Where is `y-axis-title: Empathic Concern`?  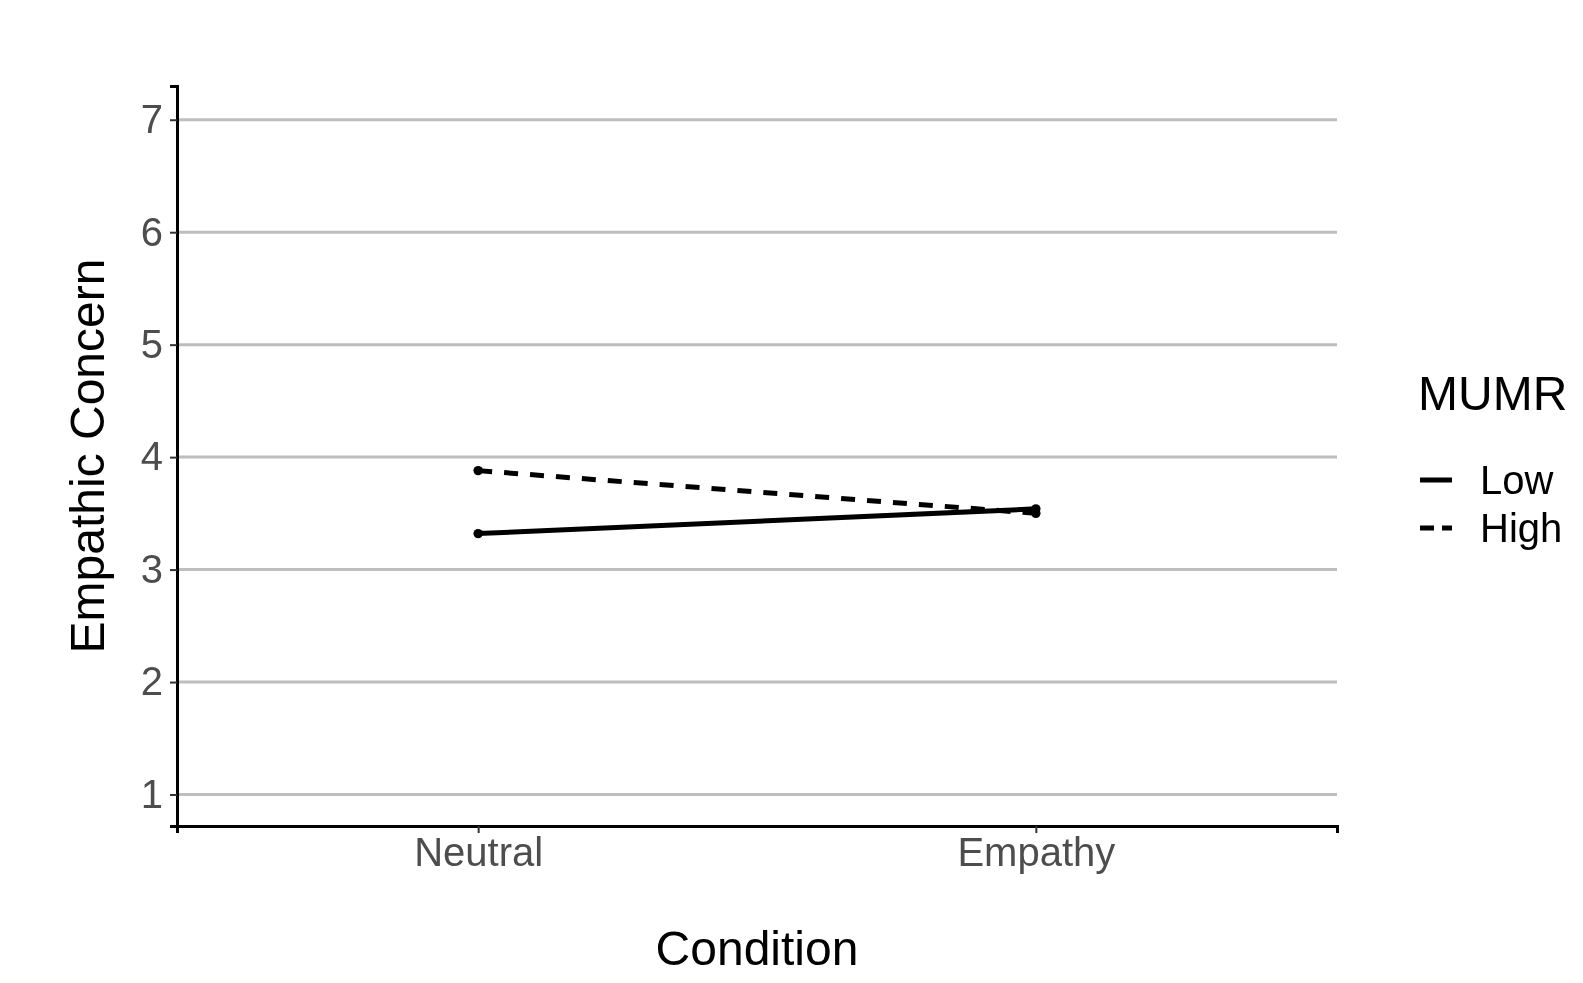
y-axis-title: Empathic Concern is located at coordinates (87, 456).